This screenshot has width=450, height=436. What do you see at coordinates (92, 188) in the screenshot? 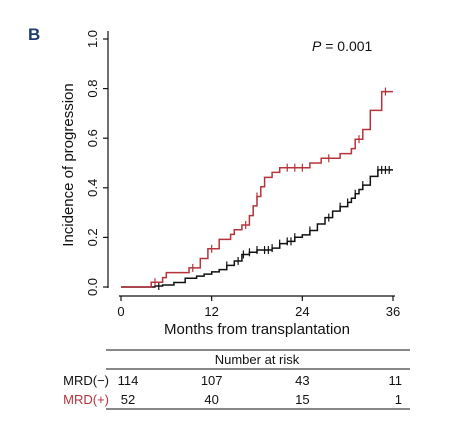
I see `y-tick-label-2: 0.4` at bounding box center [92, 188].